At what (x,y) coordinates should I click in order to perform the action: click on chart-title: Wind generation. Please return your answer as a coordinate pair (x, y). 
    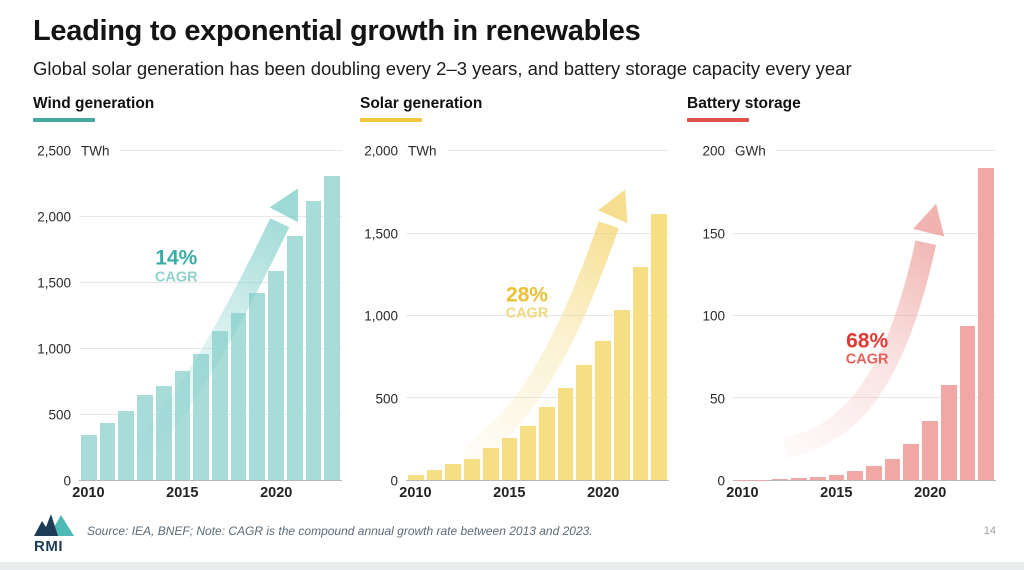
    Looking at the image, I should click on (94, 104).